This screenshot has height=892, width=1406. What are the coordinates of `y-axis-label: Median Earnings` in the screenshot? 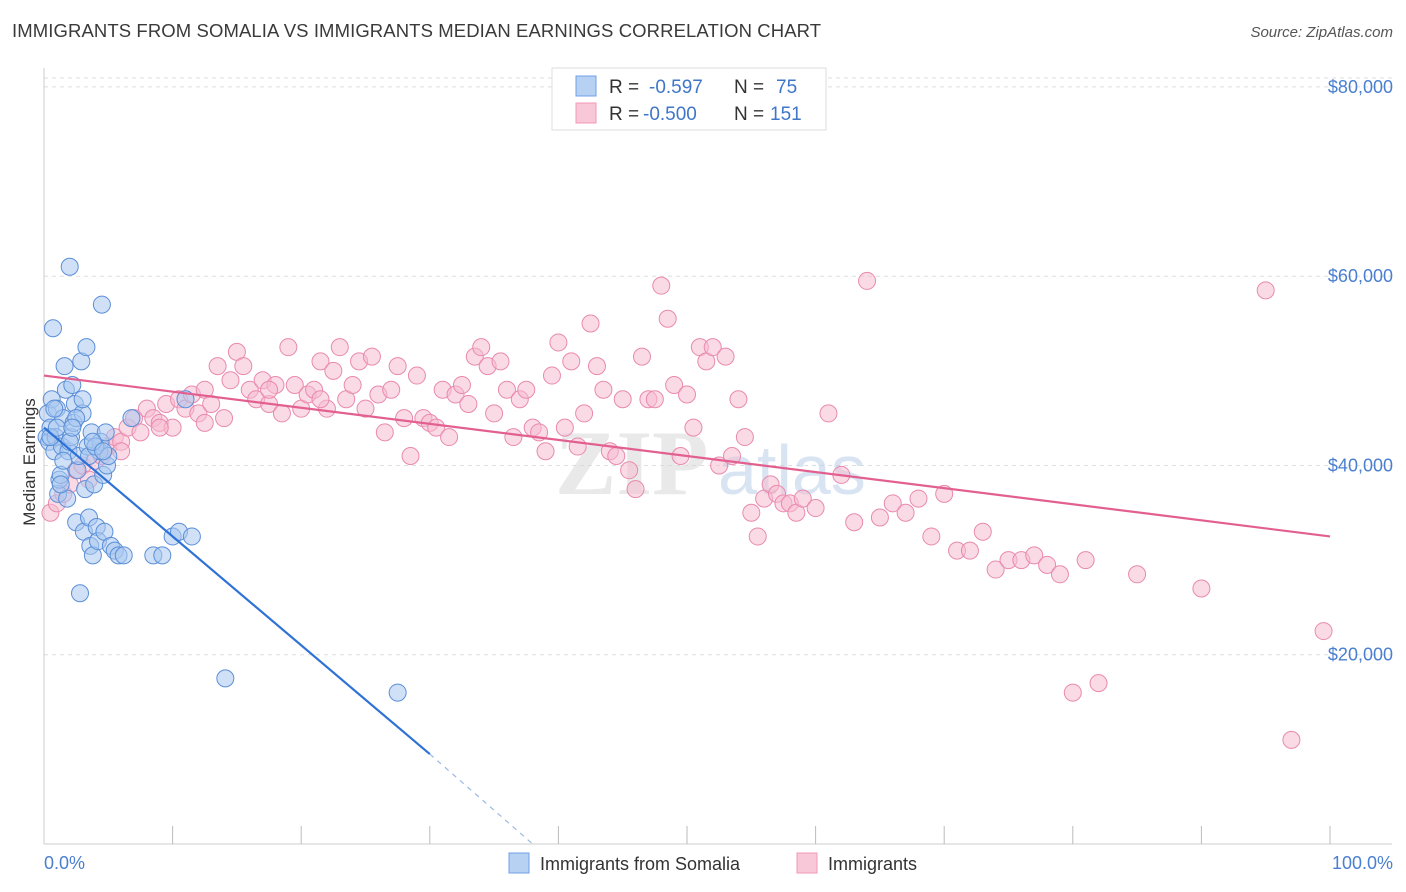 It's located at (29, 462).